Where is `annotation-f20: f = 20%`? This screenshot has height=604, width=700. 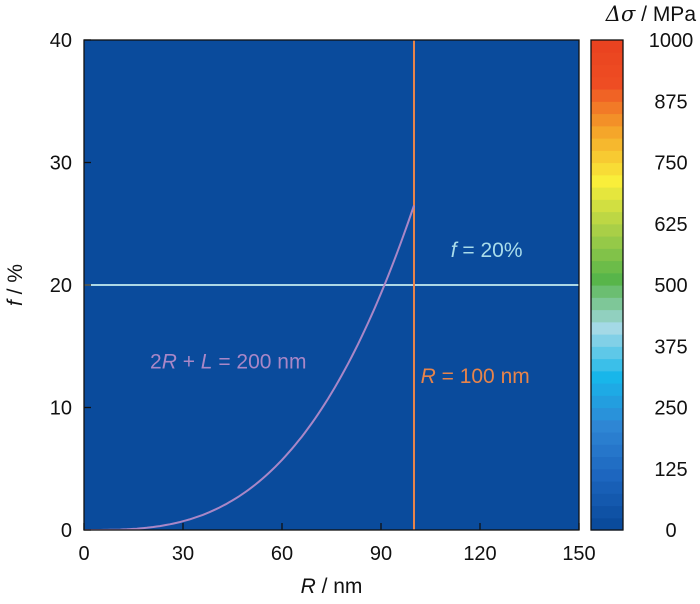 annotation-f20: f = 20% is located at coordinates (487, 250).